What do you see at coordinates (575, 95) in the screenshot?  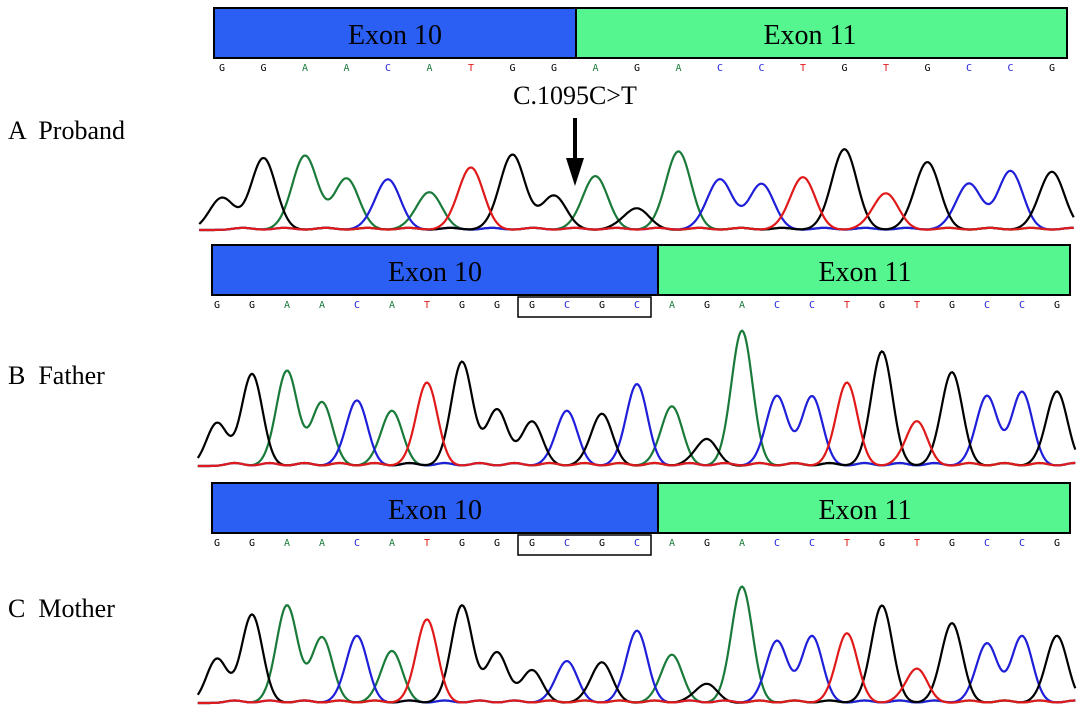 I see `mutation-label: C.1095C>T` at bounding box center [575, 95].